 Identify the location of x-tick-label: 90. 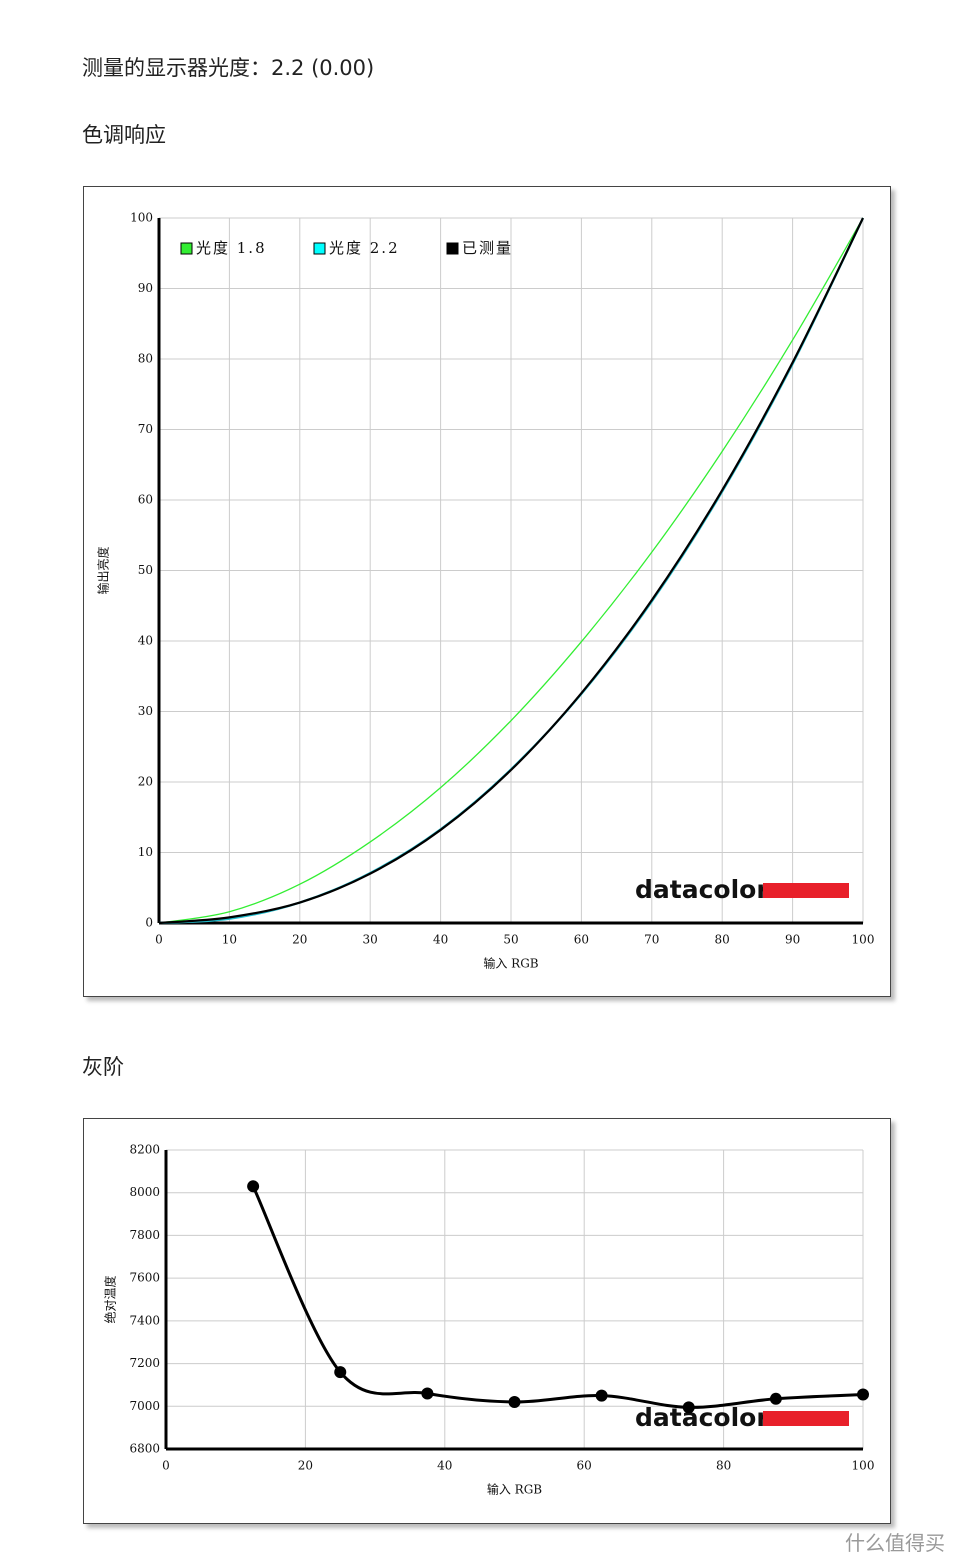
(792, 940).